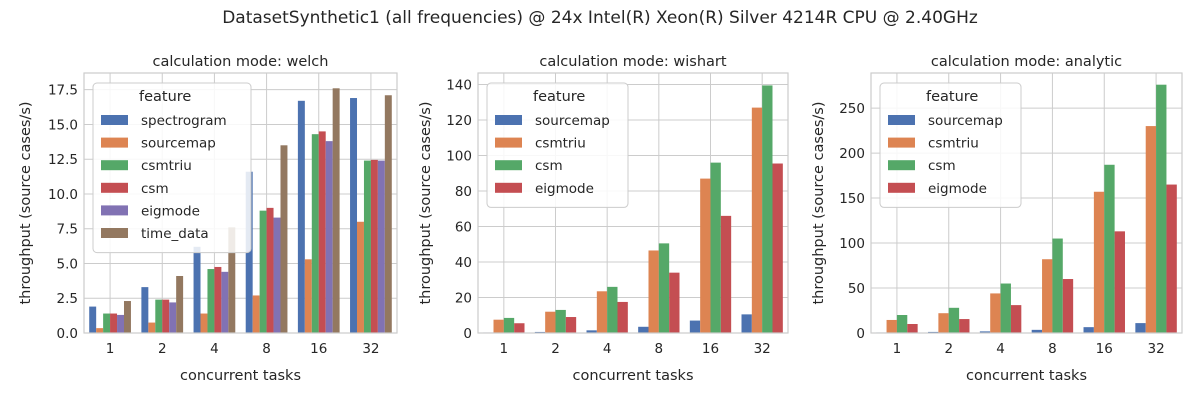 The image size is (1200, 400). I want to click on y-tick-label: 2.5, so click(67, 299).